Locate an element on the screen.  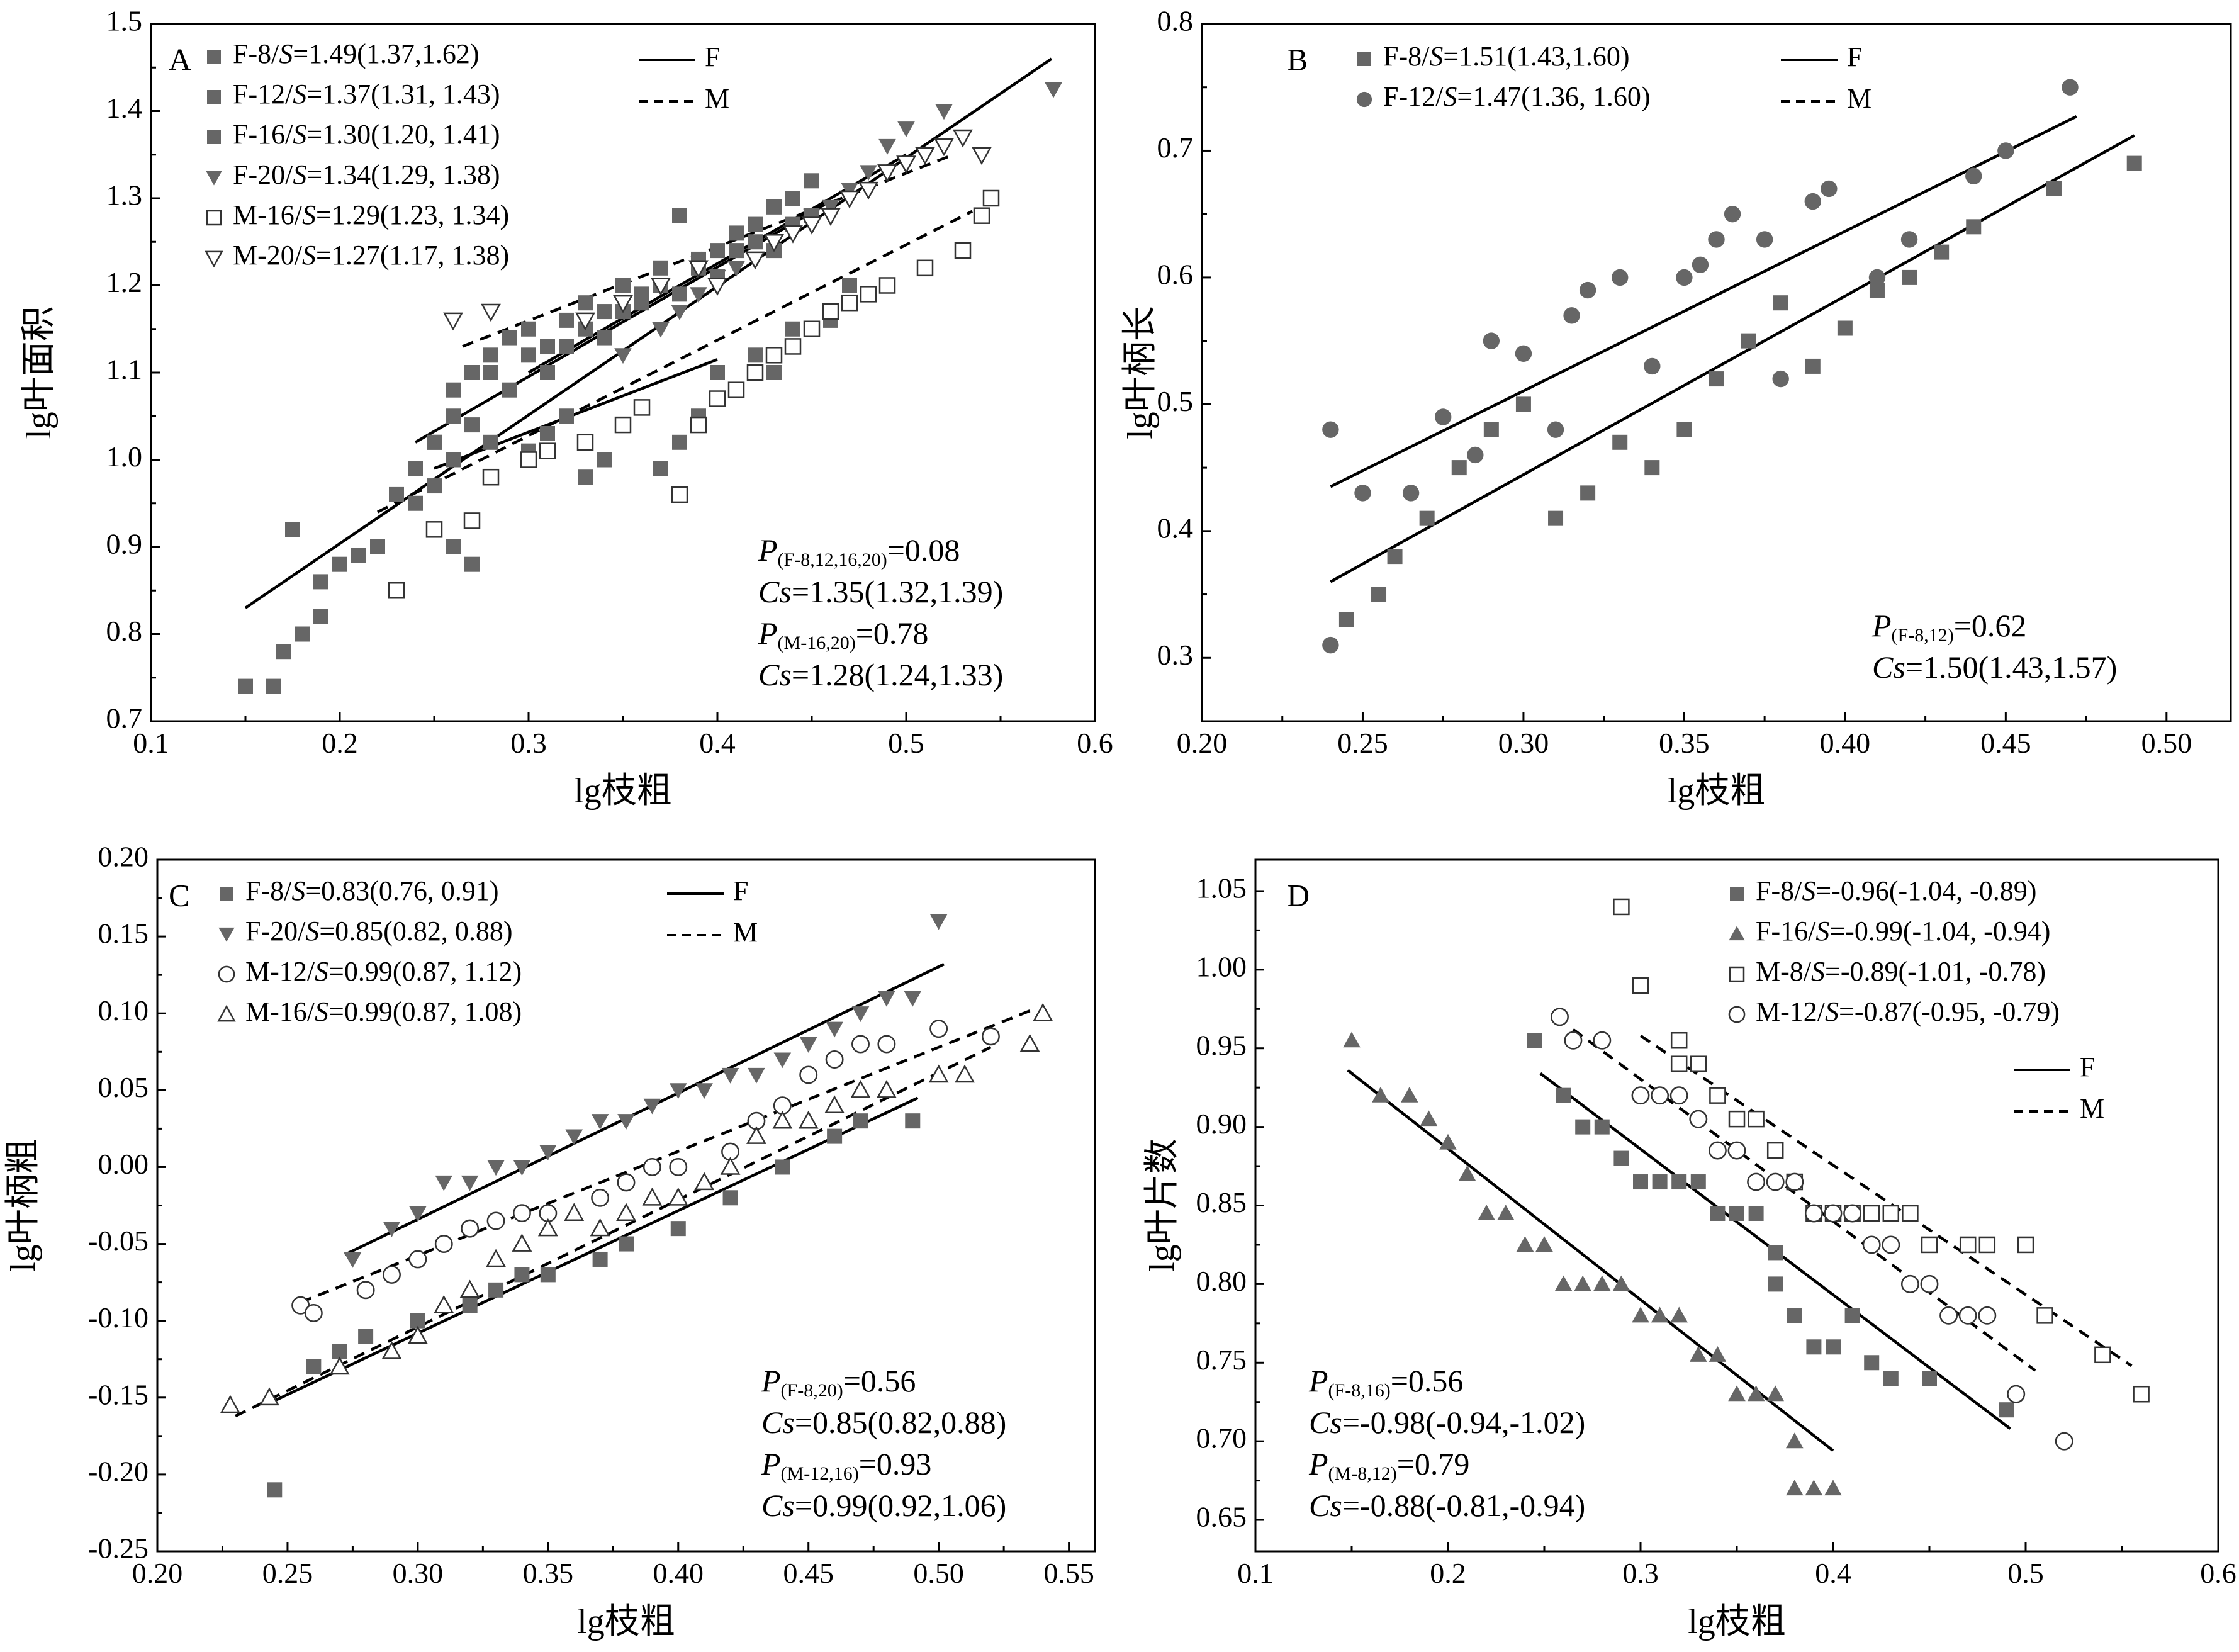
y-tick-label: -0.05 is located at coordinates (118, 1241).